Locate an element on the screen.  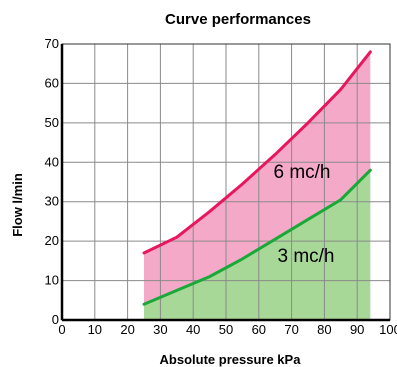
y-tick-label: 10 is located at coordinates (52, 280).